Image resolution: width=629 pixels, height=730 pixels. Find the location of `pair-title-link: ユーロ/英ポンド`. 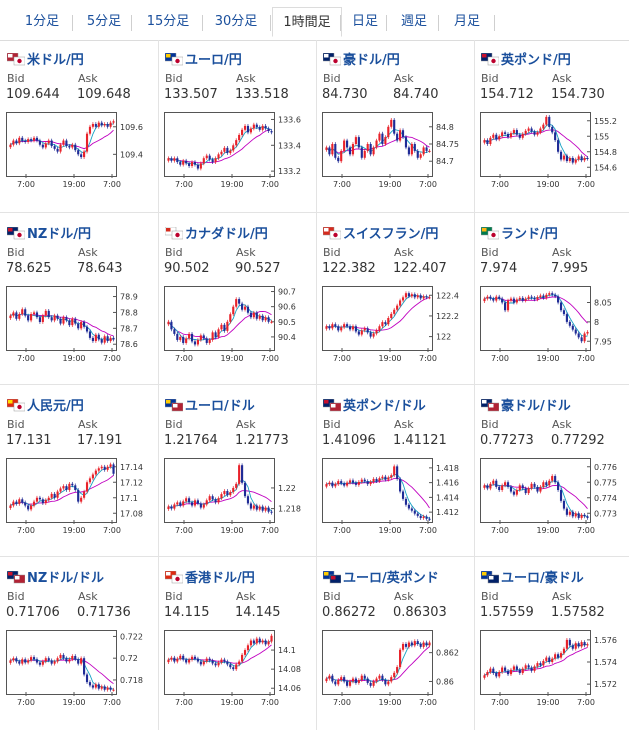

pair-title-link: ユーロ/英ポンド is located at coordinates (381, 576).